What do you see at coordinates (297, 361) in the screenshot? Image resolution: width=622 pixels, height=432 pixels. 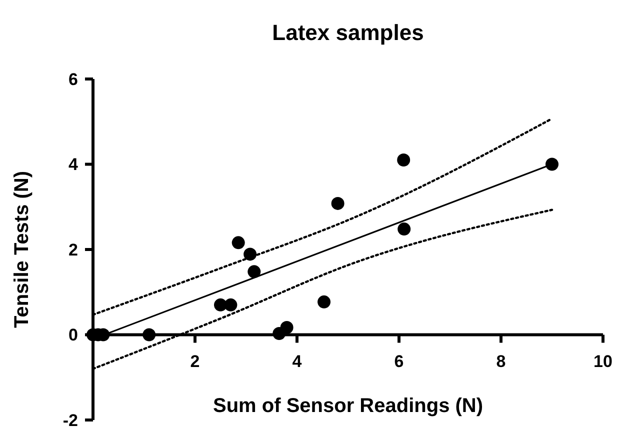 I see `x-tick-label: 4` at bounding box center [297, 361].